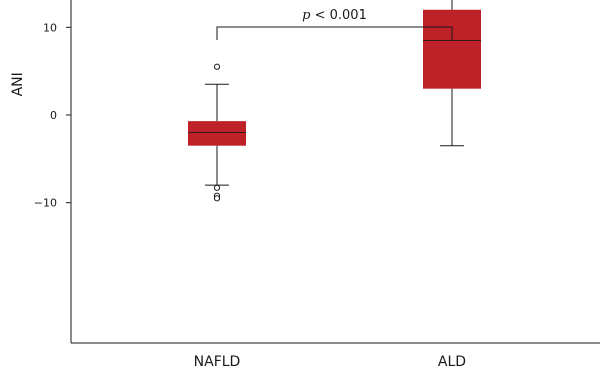  What do you see at coordinates (452, 362) in the screenshot?
I see `x-category-label: ALD` at bounding box center [452, 362].